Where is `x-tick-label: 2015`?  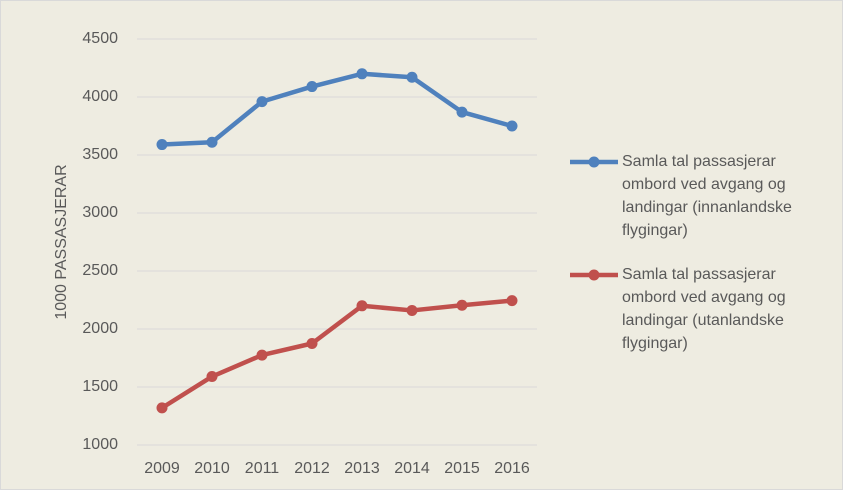 x-tick-label: 2015 is located at coordinates (462, 468).